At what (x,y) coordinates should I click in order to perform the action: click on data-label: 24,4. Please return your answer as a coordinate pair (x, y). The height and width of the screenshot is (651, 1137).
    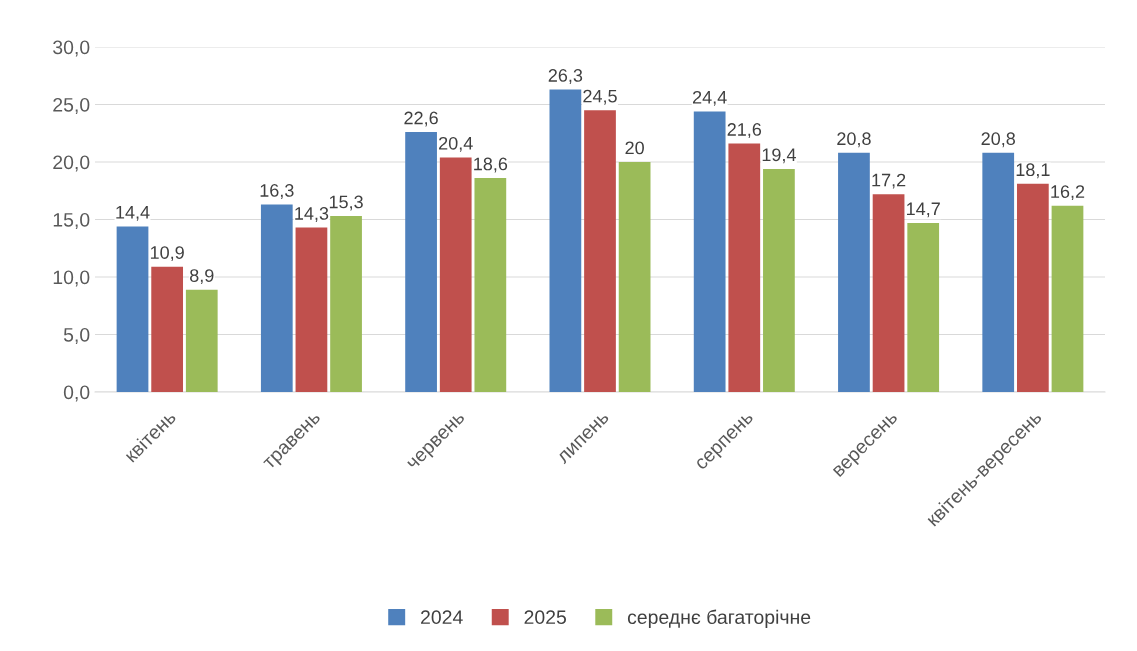
    Looking at the image, I should click on (710, 98).